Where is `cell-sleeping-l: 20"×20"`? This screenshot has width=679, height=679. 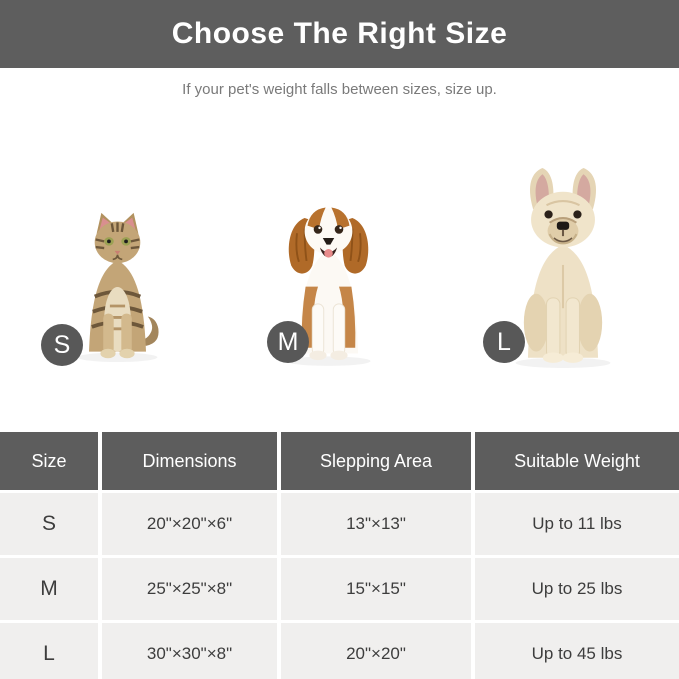 cell-sleeping-l: 20"×20" is located at coordinates (376, 651).